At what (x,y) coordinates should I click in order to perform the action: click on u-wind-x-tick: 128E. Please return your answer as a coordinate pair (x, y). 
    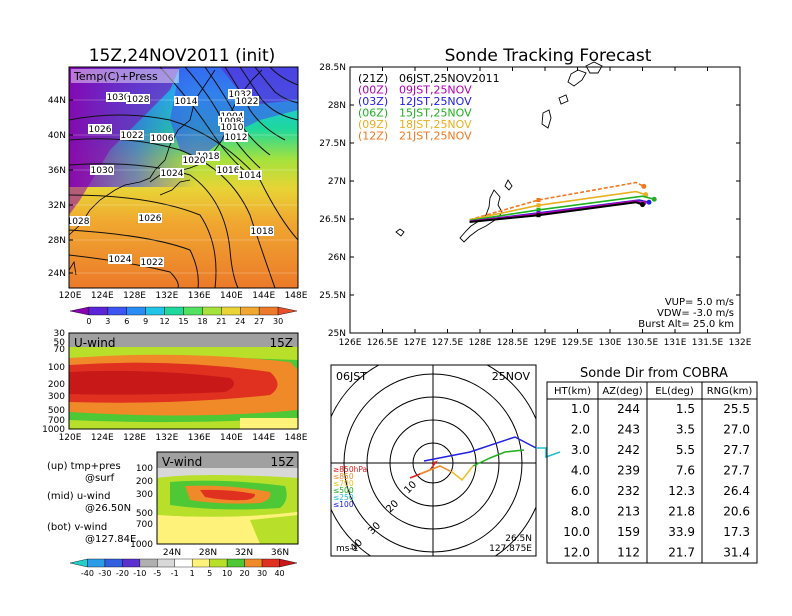
    Looking at the image, I should click on (134, 438).